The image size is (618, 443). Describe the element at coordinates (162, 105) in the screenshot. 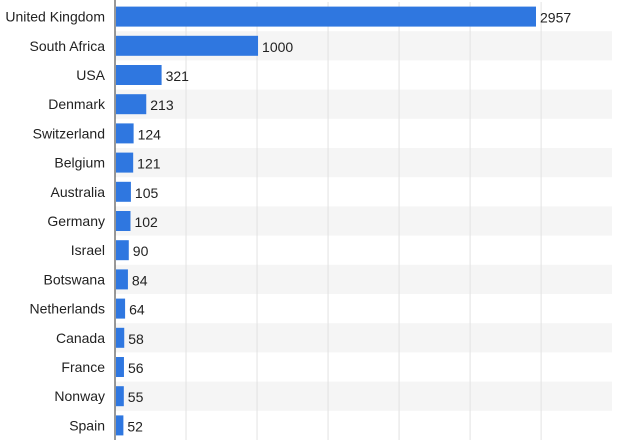

I see `value-label: 213` at that location.